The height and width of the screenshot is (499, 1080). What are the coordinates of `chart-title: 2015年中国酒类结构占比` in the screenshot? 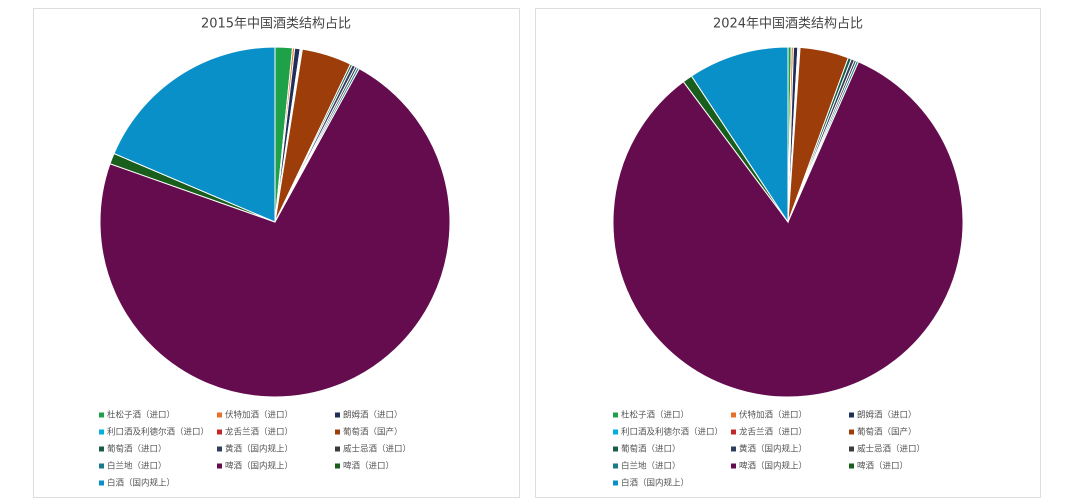 It's located at (276, 24).